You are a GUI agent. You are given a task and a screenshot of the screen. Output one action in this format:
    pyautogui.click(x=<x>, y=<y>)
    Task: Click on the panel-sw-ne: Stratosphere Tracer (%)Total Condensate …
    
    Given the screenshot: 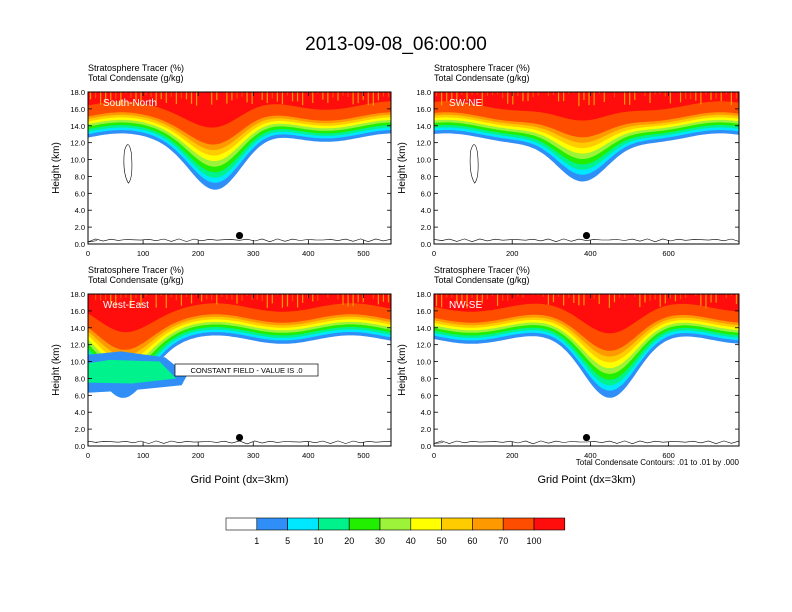 What is the action you would take?
    pyautogui.click(x=568, y=160)
    